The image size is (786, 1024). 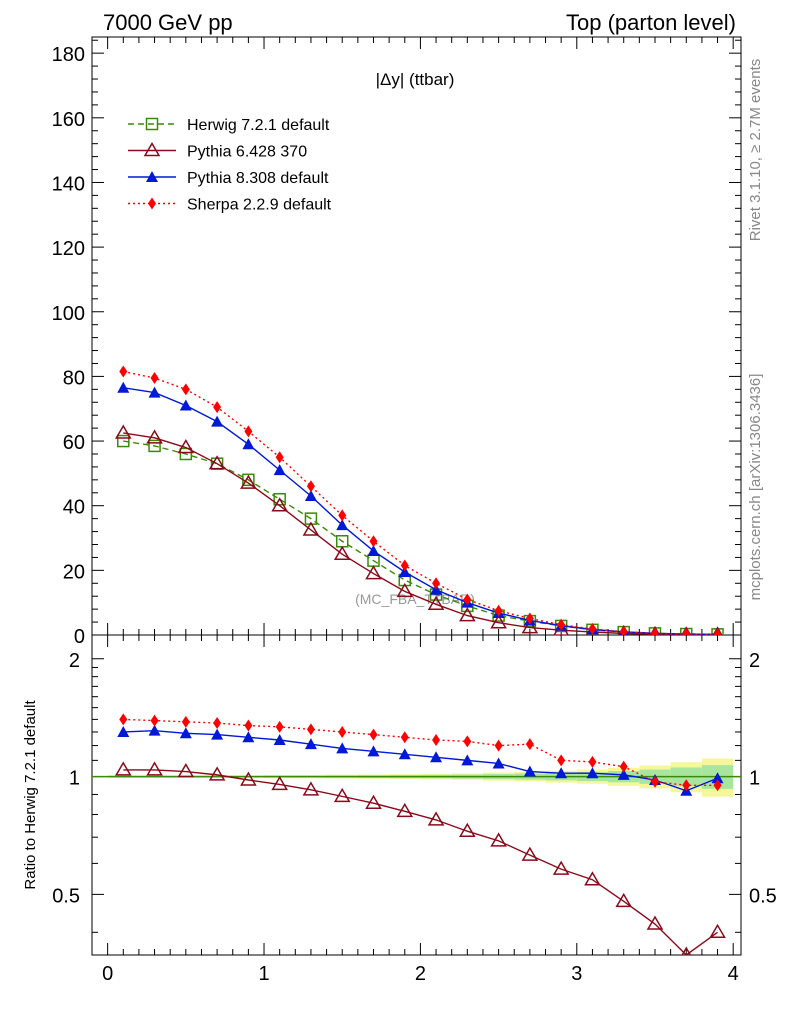 I want to click on main-y-tick-label: 100, so click(x=68, y=314).